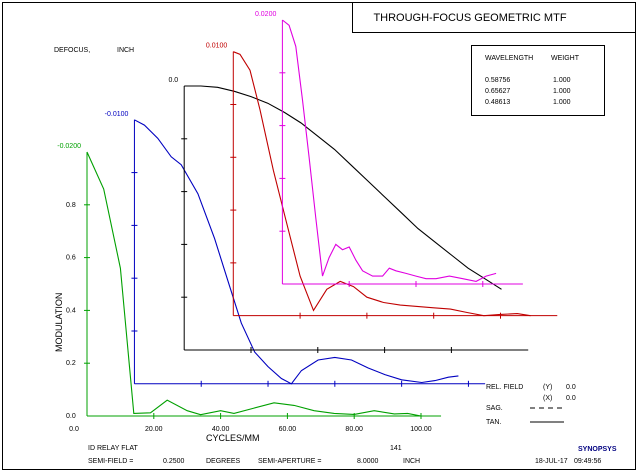 This screenshot has height=472, width=638. What do you see at coordinates (469, 18) in the screenshot?
I see `chart-title: THROUGH-FOCUS GEOMETRIC MTF` at bounding box center [469, 18].